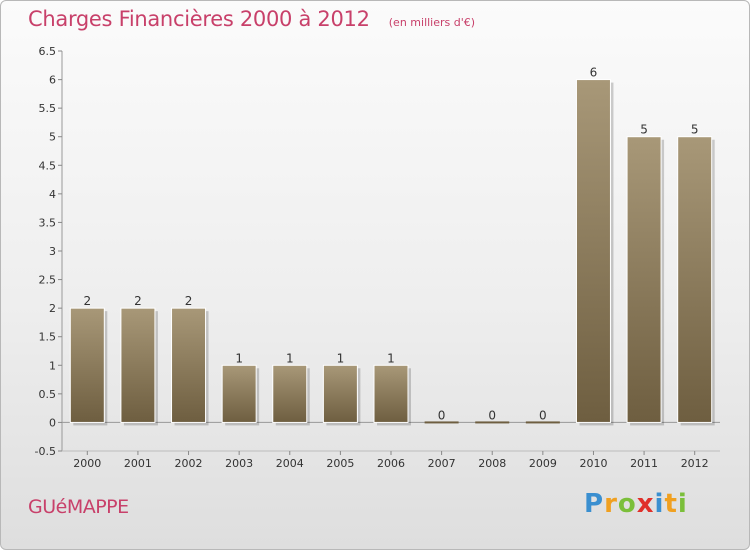 The width and height of the screenshot is (750, 550). Describe the element at coordinates (432, 22) in the screenshot. I see `chart-subtitle: (en milliers d'€)` at that location.